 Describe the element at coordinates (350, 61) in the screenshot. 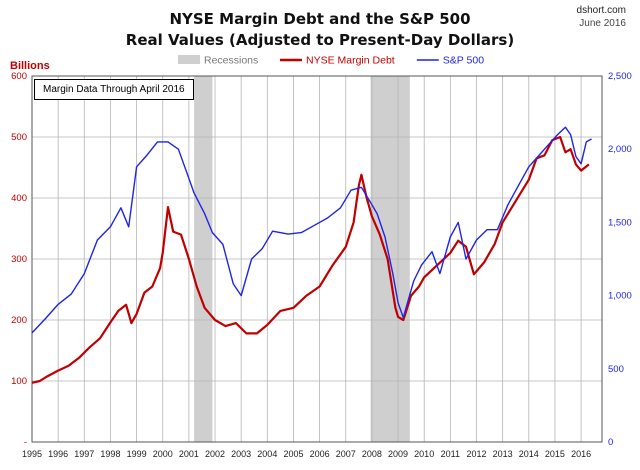

I see `legend-label: NYSE Margin Debt` at that location.